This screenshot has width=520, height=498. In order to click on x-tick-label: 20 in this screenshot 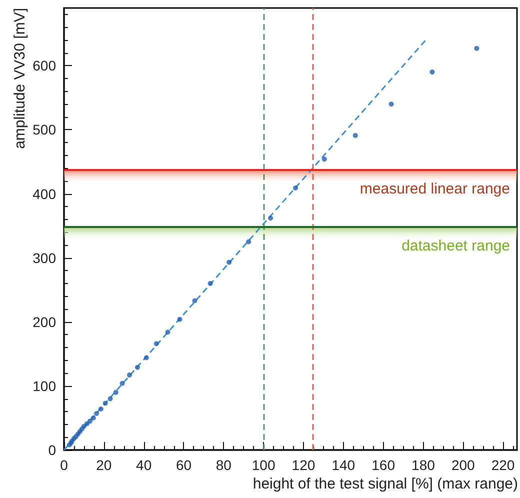, I will do `click(104, 465)`.